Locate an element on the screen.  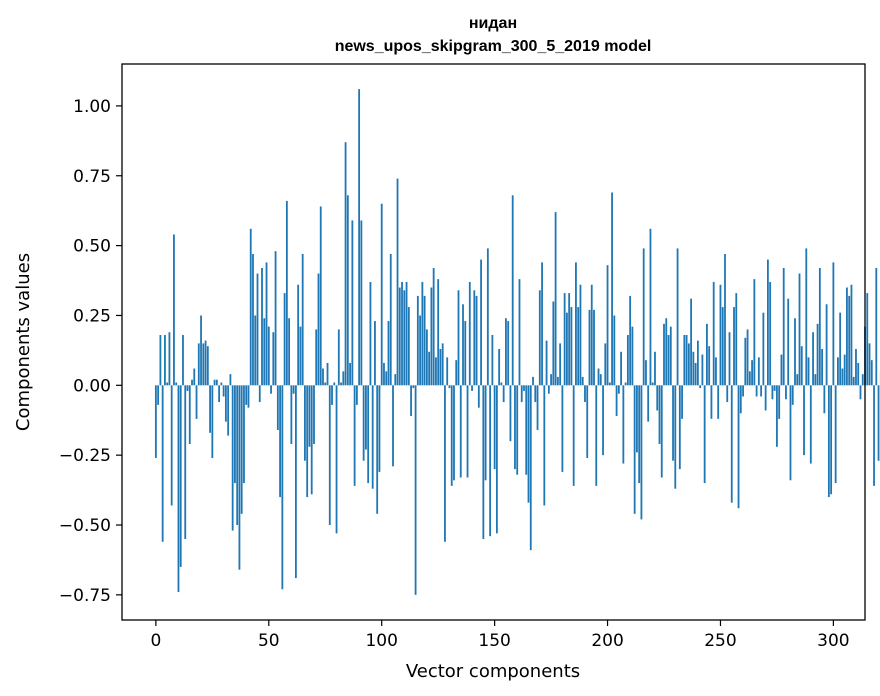
x-tick-label: 150 is located at coordinates (494, 641).